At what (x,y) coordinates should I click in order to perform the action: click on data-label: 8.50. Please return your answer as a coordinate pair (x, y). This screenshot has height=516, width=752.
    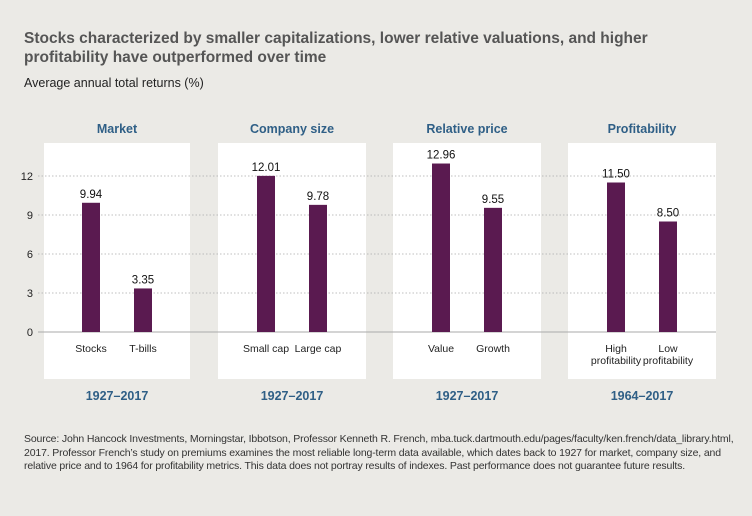
    Looking at the image, I should click on (668, 214).